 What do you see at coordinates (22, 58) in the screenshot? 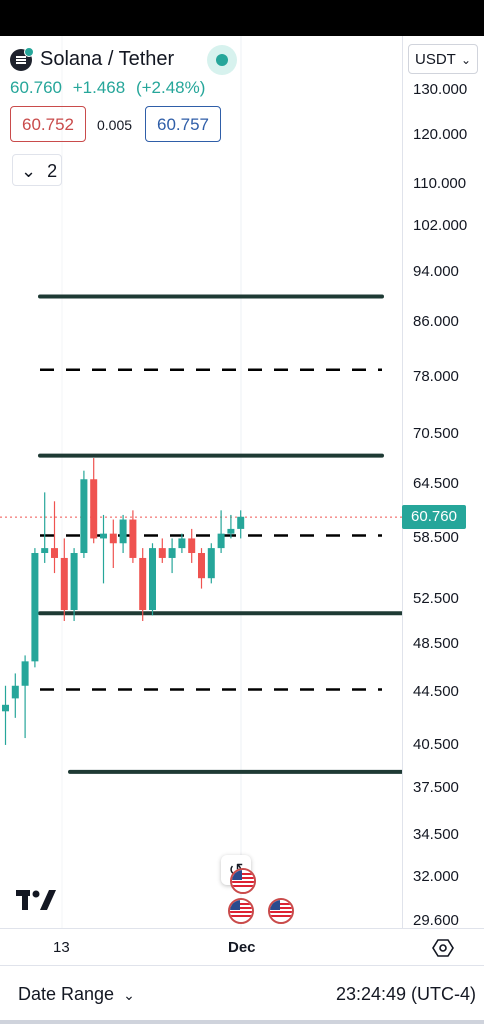
I see `solana-logo-icon` at bounding box center [22, 58].